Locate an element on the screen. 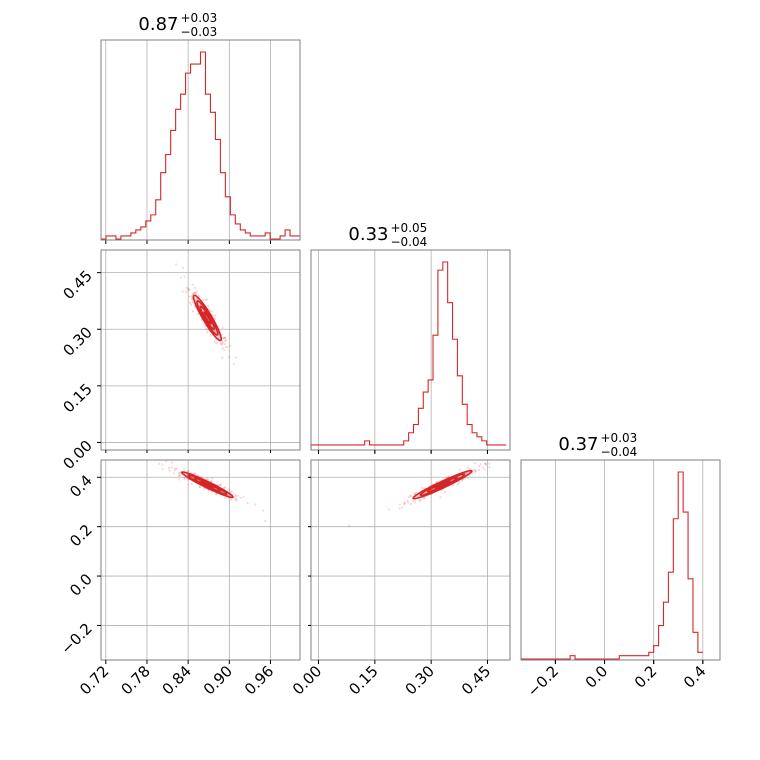 This screenshot has width=760, height=760. contour-line is located at coordinates (207, 318).